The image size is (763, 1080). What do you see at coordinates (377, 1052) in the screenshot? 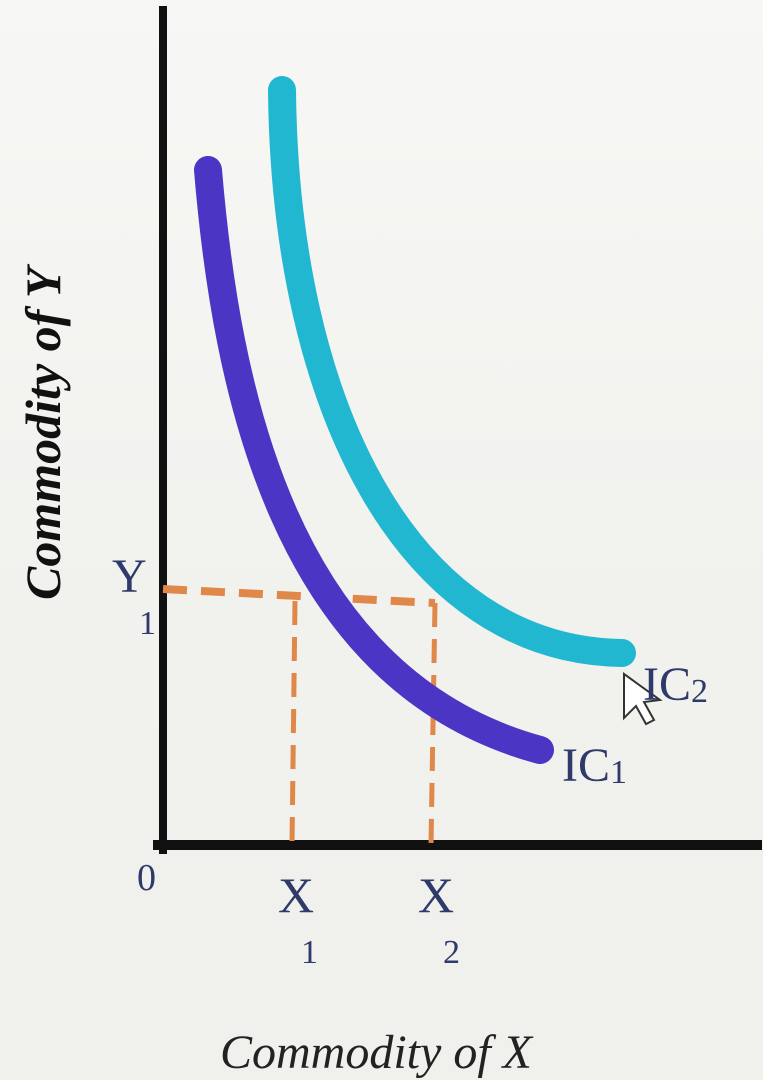
I see `x-axis-title: Commodity of X` at bounding box center [377, 1052].